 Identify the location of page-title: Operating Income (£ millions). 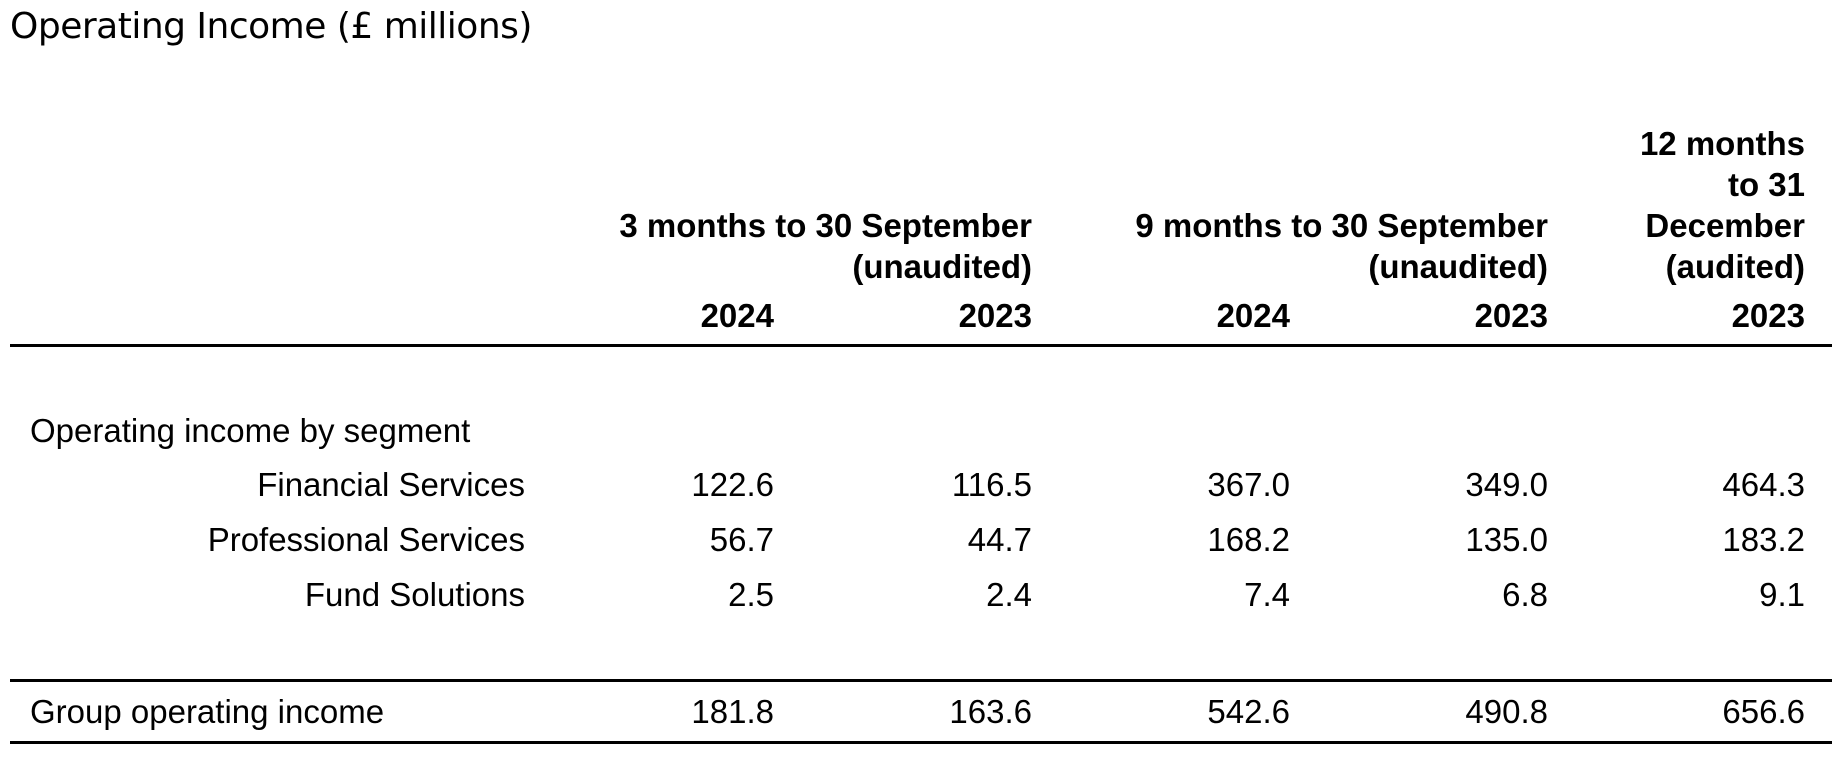
(271, 26).